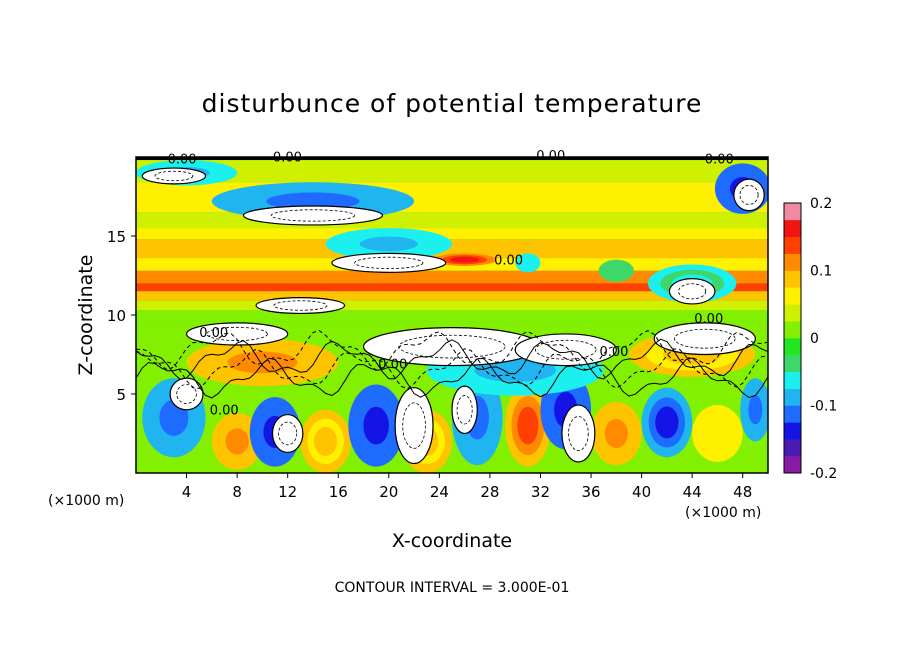  I want to click on colorbar-tick-label: -0.2, so click(823, 474).